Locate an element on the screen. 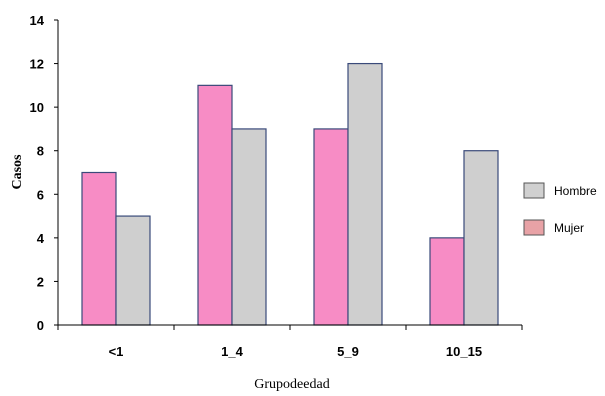 The width and height of the screenshot is (605, 396). y-tick-label: 2 is located at coordinates (40, 281).